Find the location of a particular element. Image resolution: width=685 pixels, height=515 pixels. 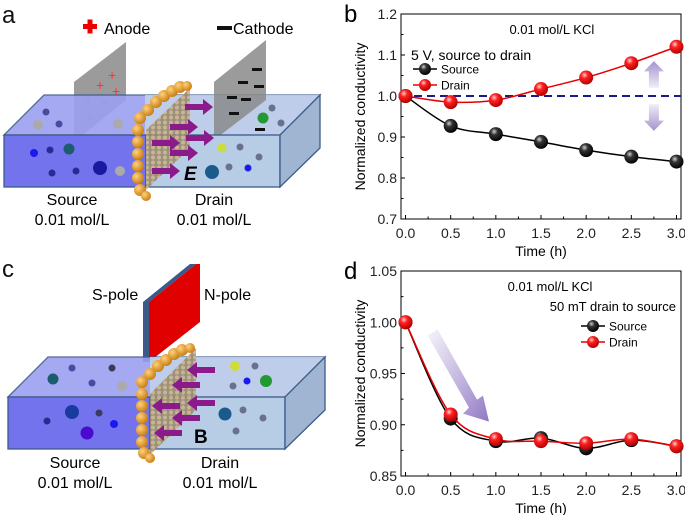

cathode-plate is located at coordinates (240, 90).